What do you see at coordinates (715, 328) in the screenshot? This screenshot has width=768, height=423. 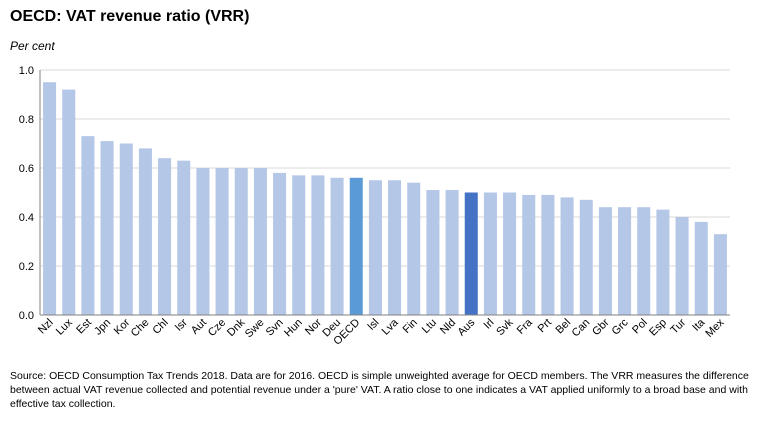 I see `x-tick-label: Mex` at bounding box center [715, 328].